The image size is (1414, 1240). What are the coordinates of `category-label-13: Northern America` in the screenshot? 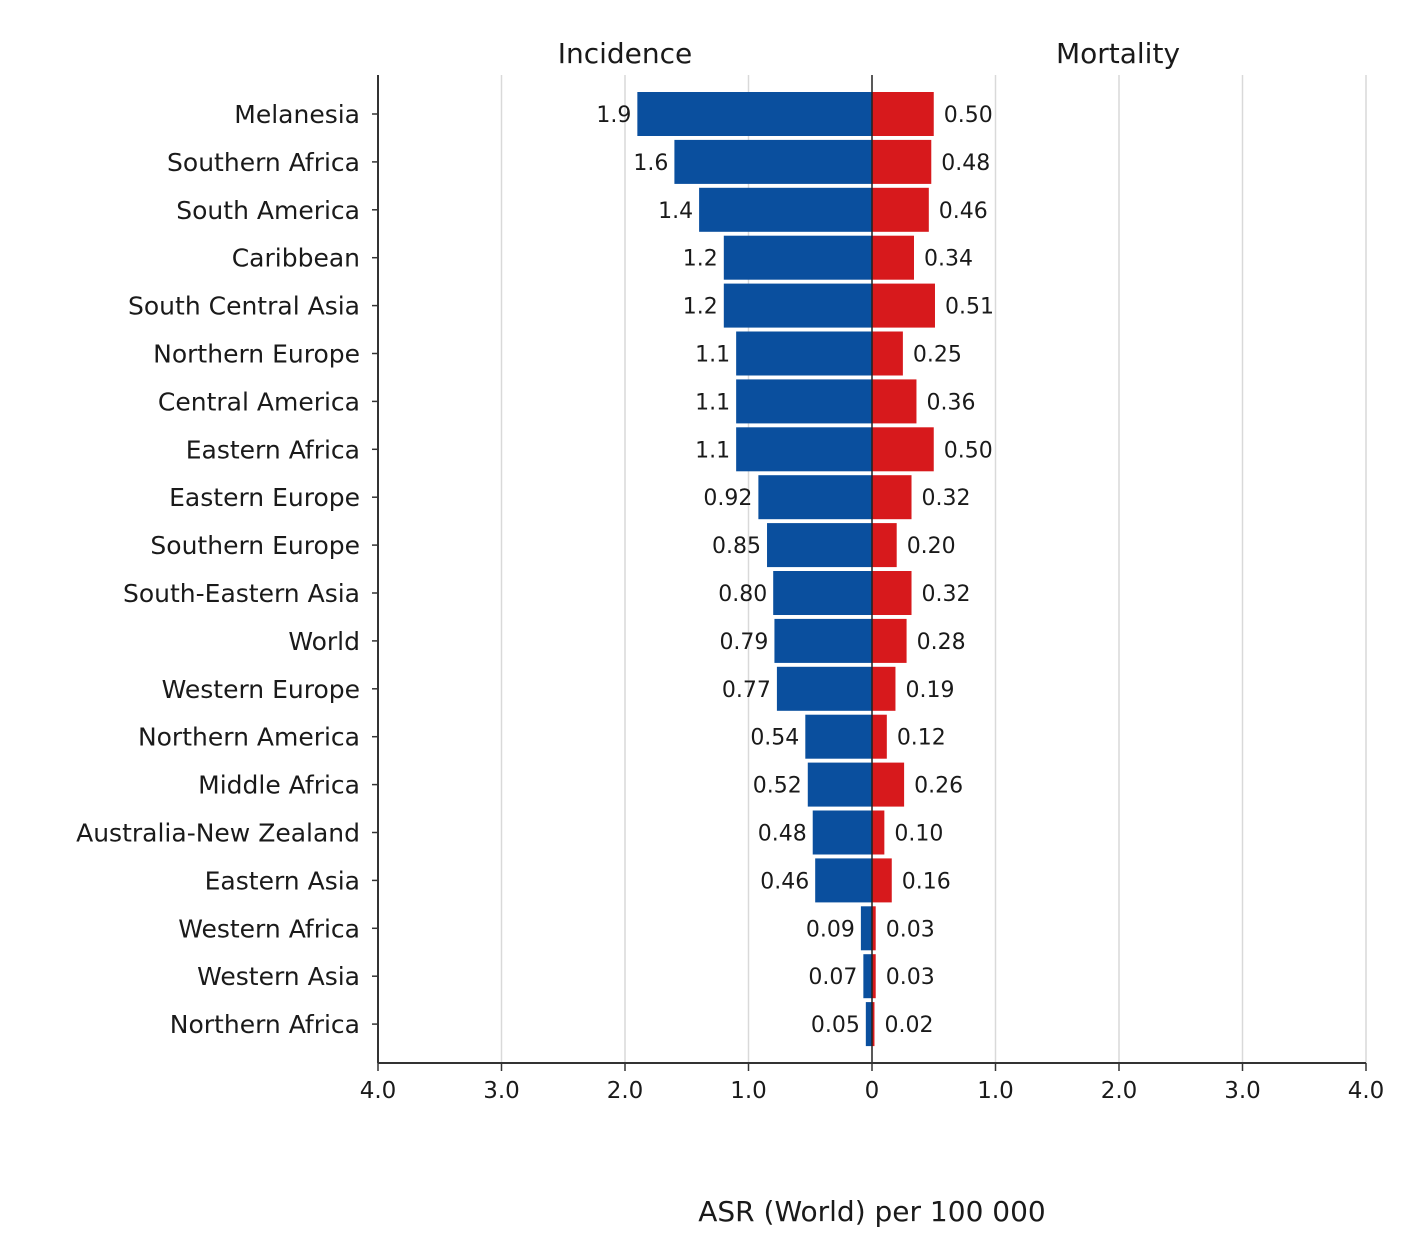 It's located at (249, 737).